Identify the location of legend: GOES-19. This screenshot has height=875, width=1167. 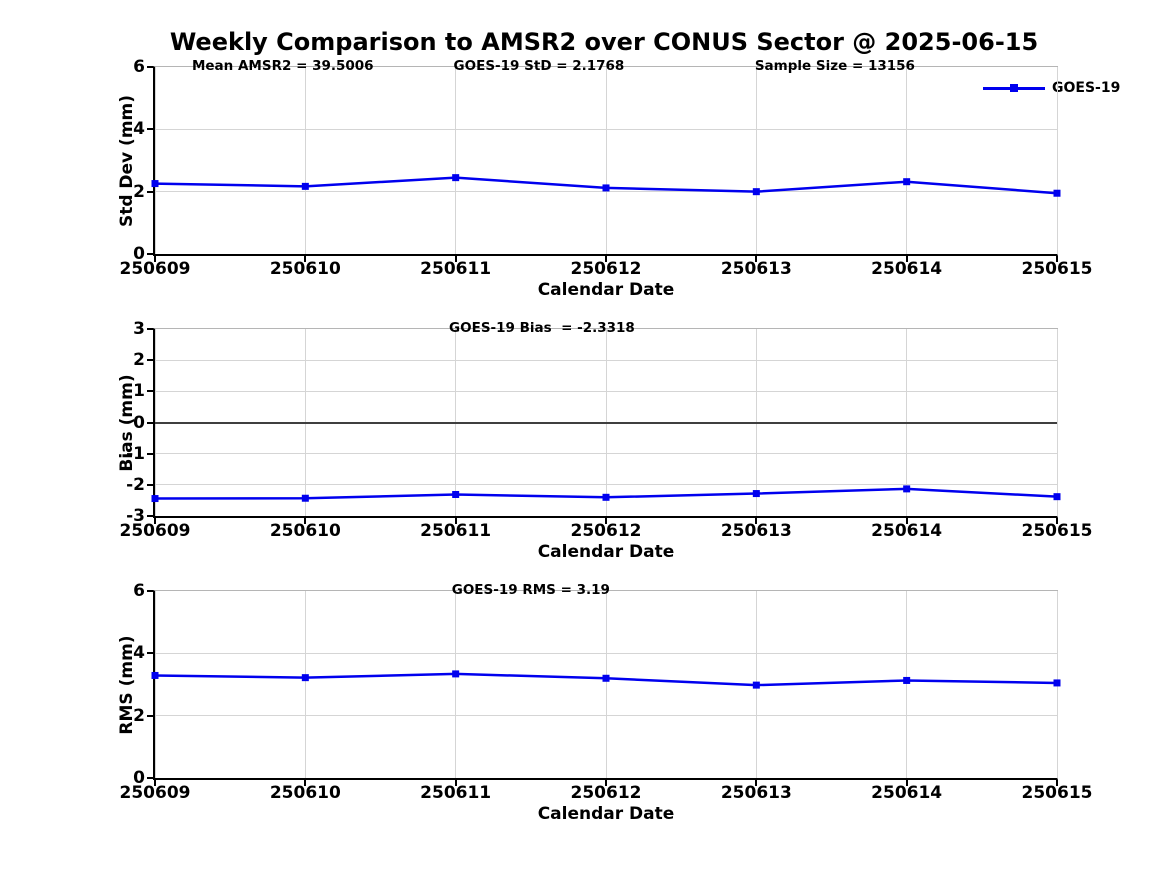
(1051, 88).